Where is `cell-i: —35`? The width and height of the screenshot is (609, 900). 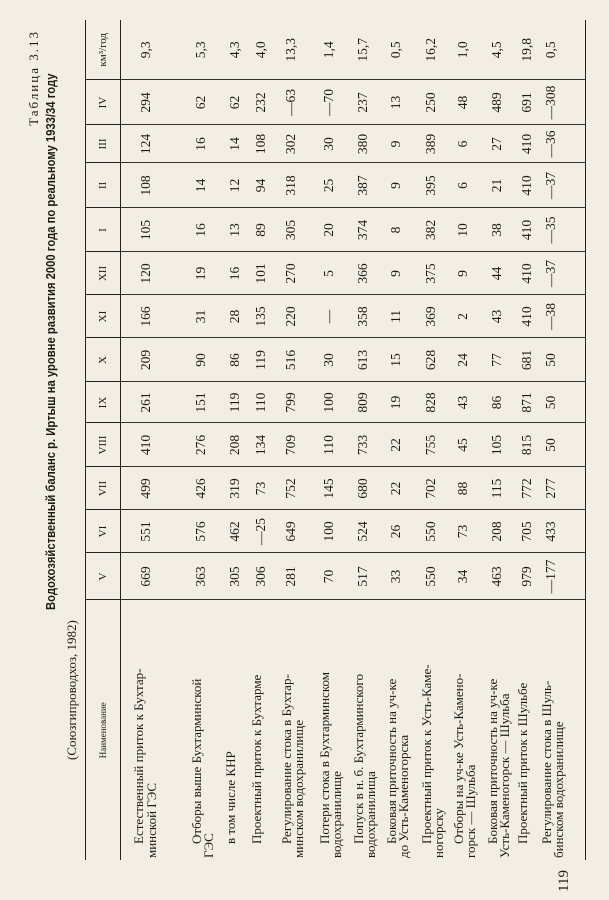 cell-i: —35 is located at coordinates (560, 230).